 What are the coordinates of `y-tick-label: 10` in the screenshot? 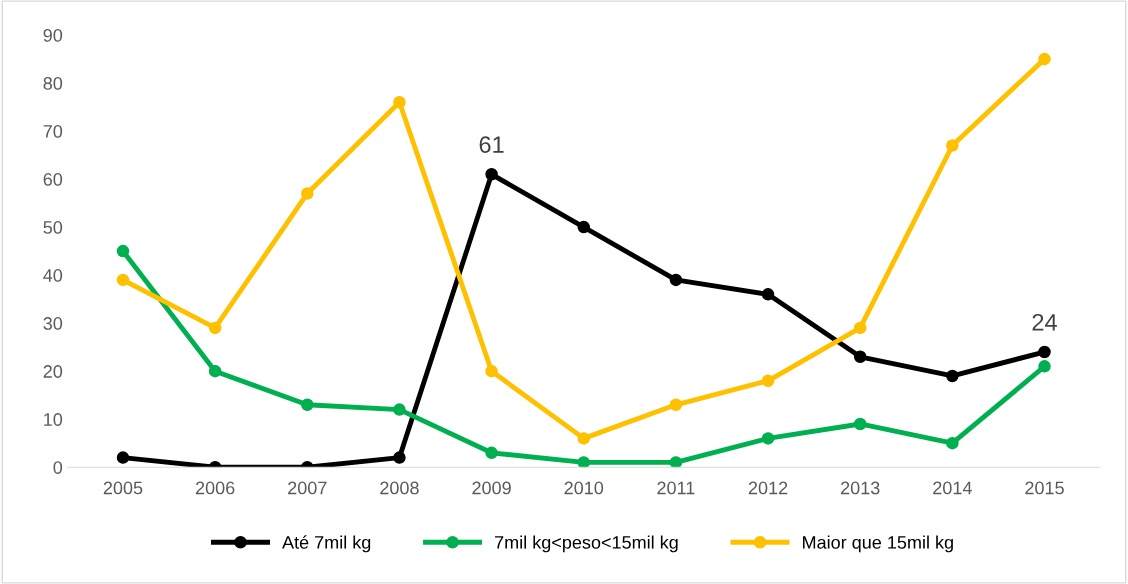 It's located at (53, 419).